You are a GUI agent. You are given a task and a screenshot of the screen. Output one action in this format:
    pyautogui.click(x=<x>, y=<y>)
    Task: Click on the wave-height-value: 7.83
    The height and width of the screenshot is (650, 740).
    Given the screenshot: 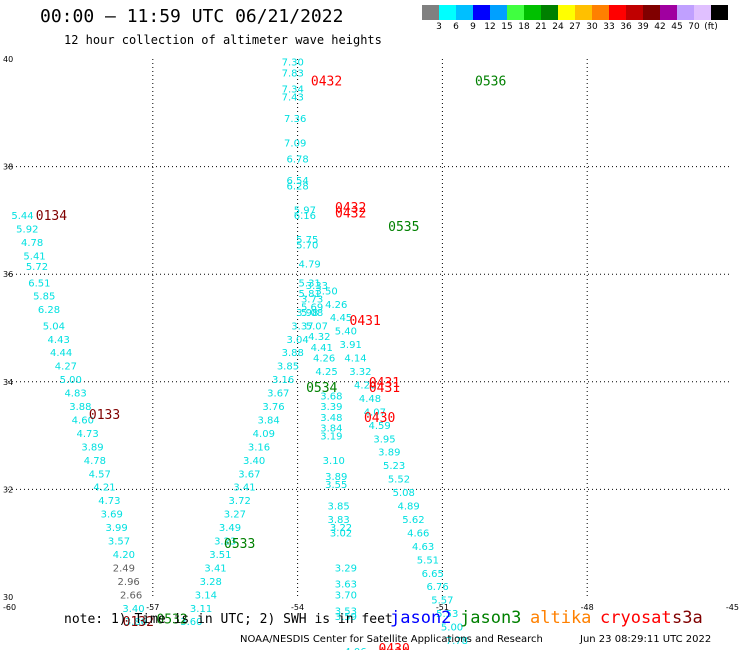 What is the action you would take?
    pyautogui.click(x=293, y=73)
    